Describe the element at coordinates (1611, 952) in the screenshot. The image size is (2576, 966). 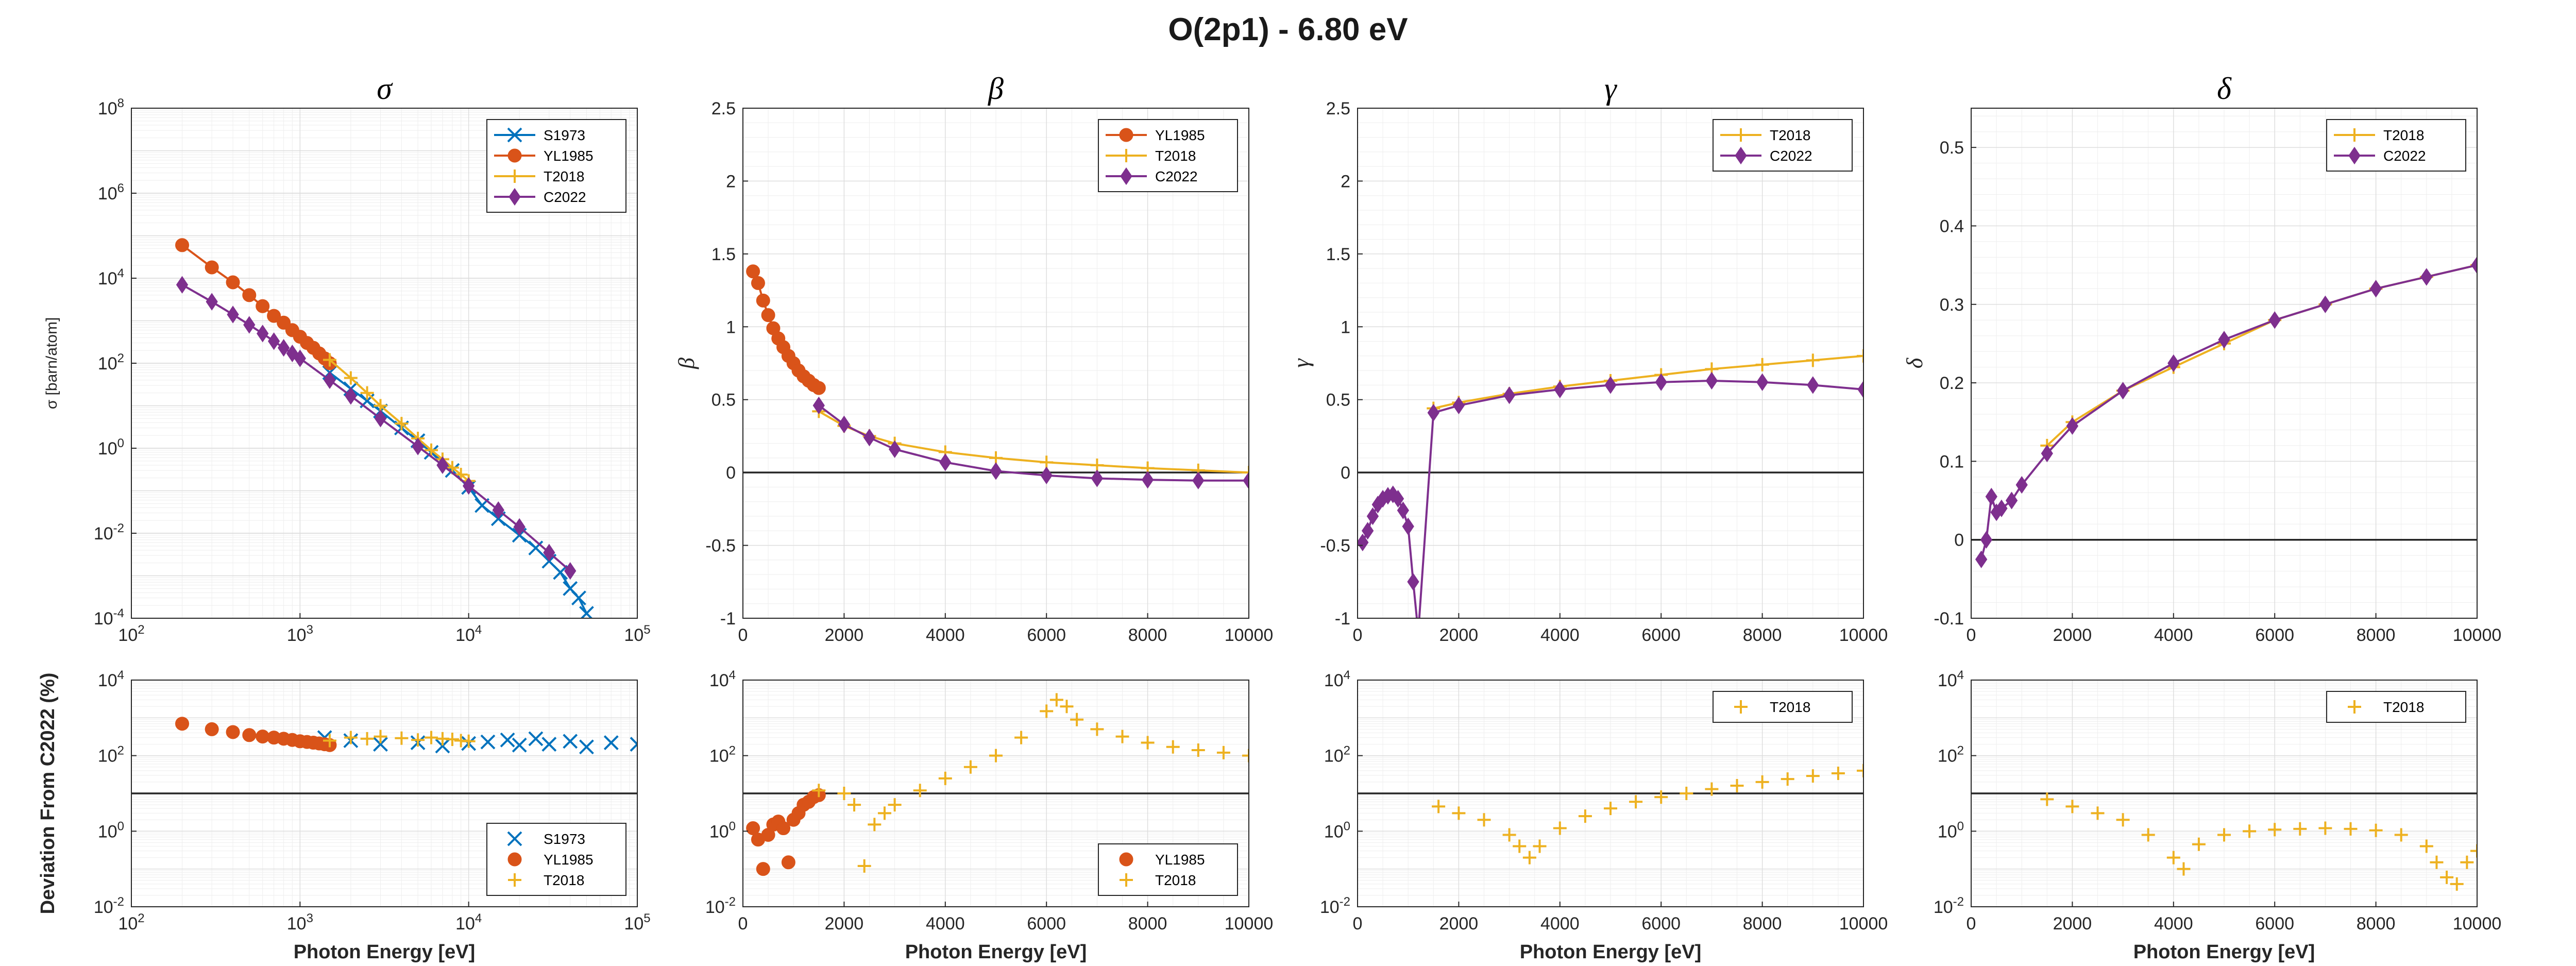
I see `x-axis-label: Photon Energy [eV]` at that location.